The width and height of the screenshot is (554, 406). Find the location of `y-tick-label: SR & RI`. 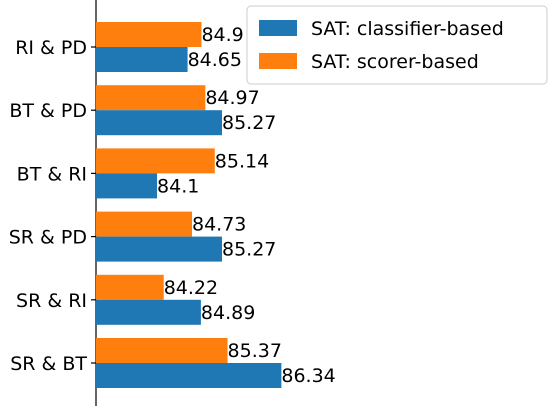

y-tick-label: SR & RI is located at coordinates (51, 301).